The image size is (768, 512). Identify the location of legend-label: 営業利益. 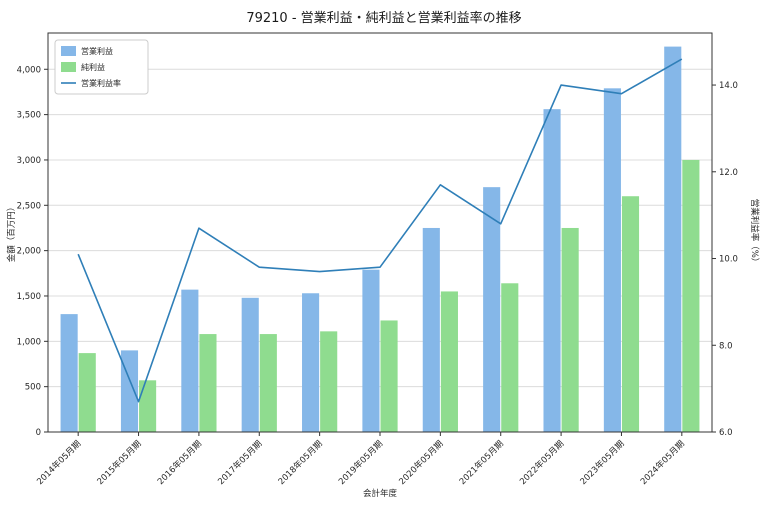
(97, 51).